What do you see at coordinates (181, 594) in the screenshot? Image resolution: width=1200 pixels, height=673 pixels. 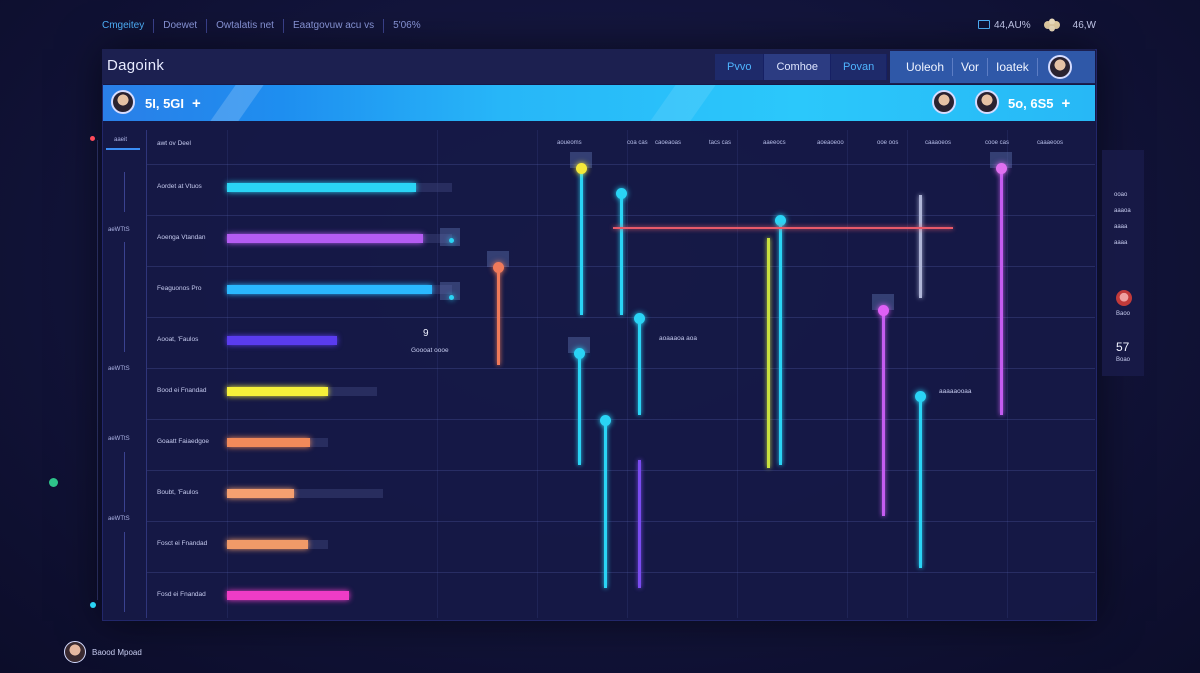 I see `row-label: Fosd ei Fnandad` at bounding box center [181, 594].